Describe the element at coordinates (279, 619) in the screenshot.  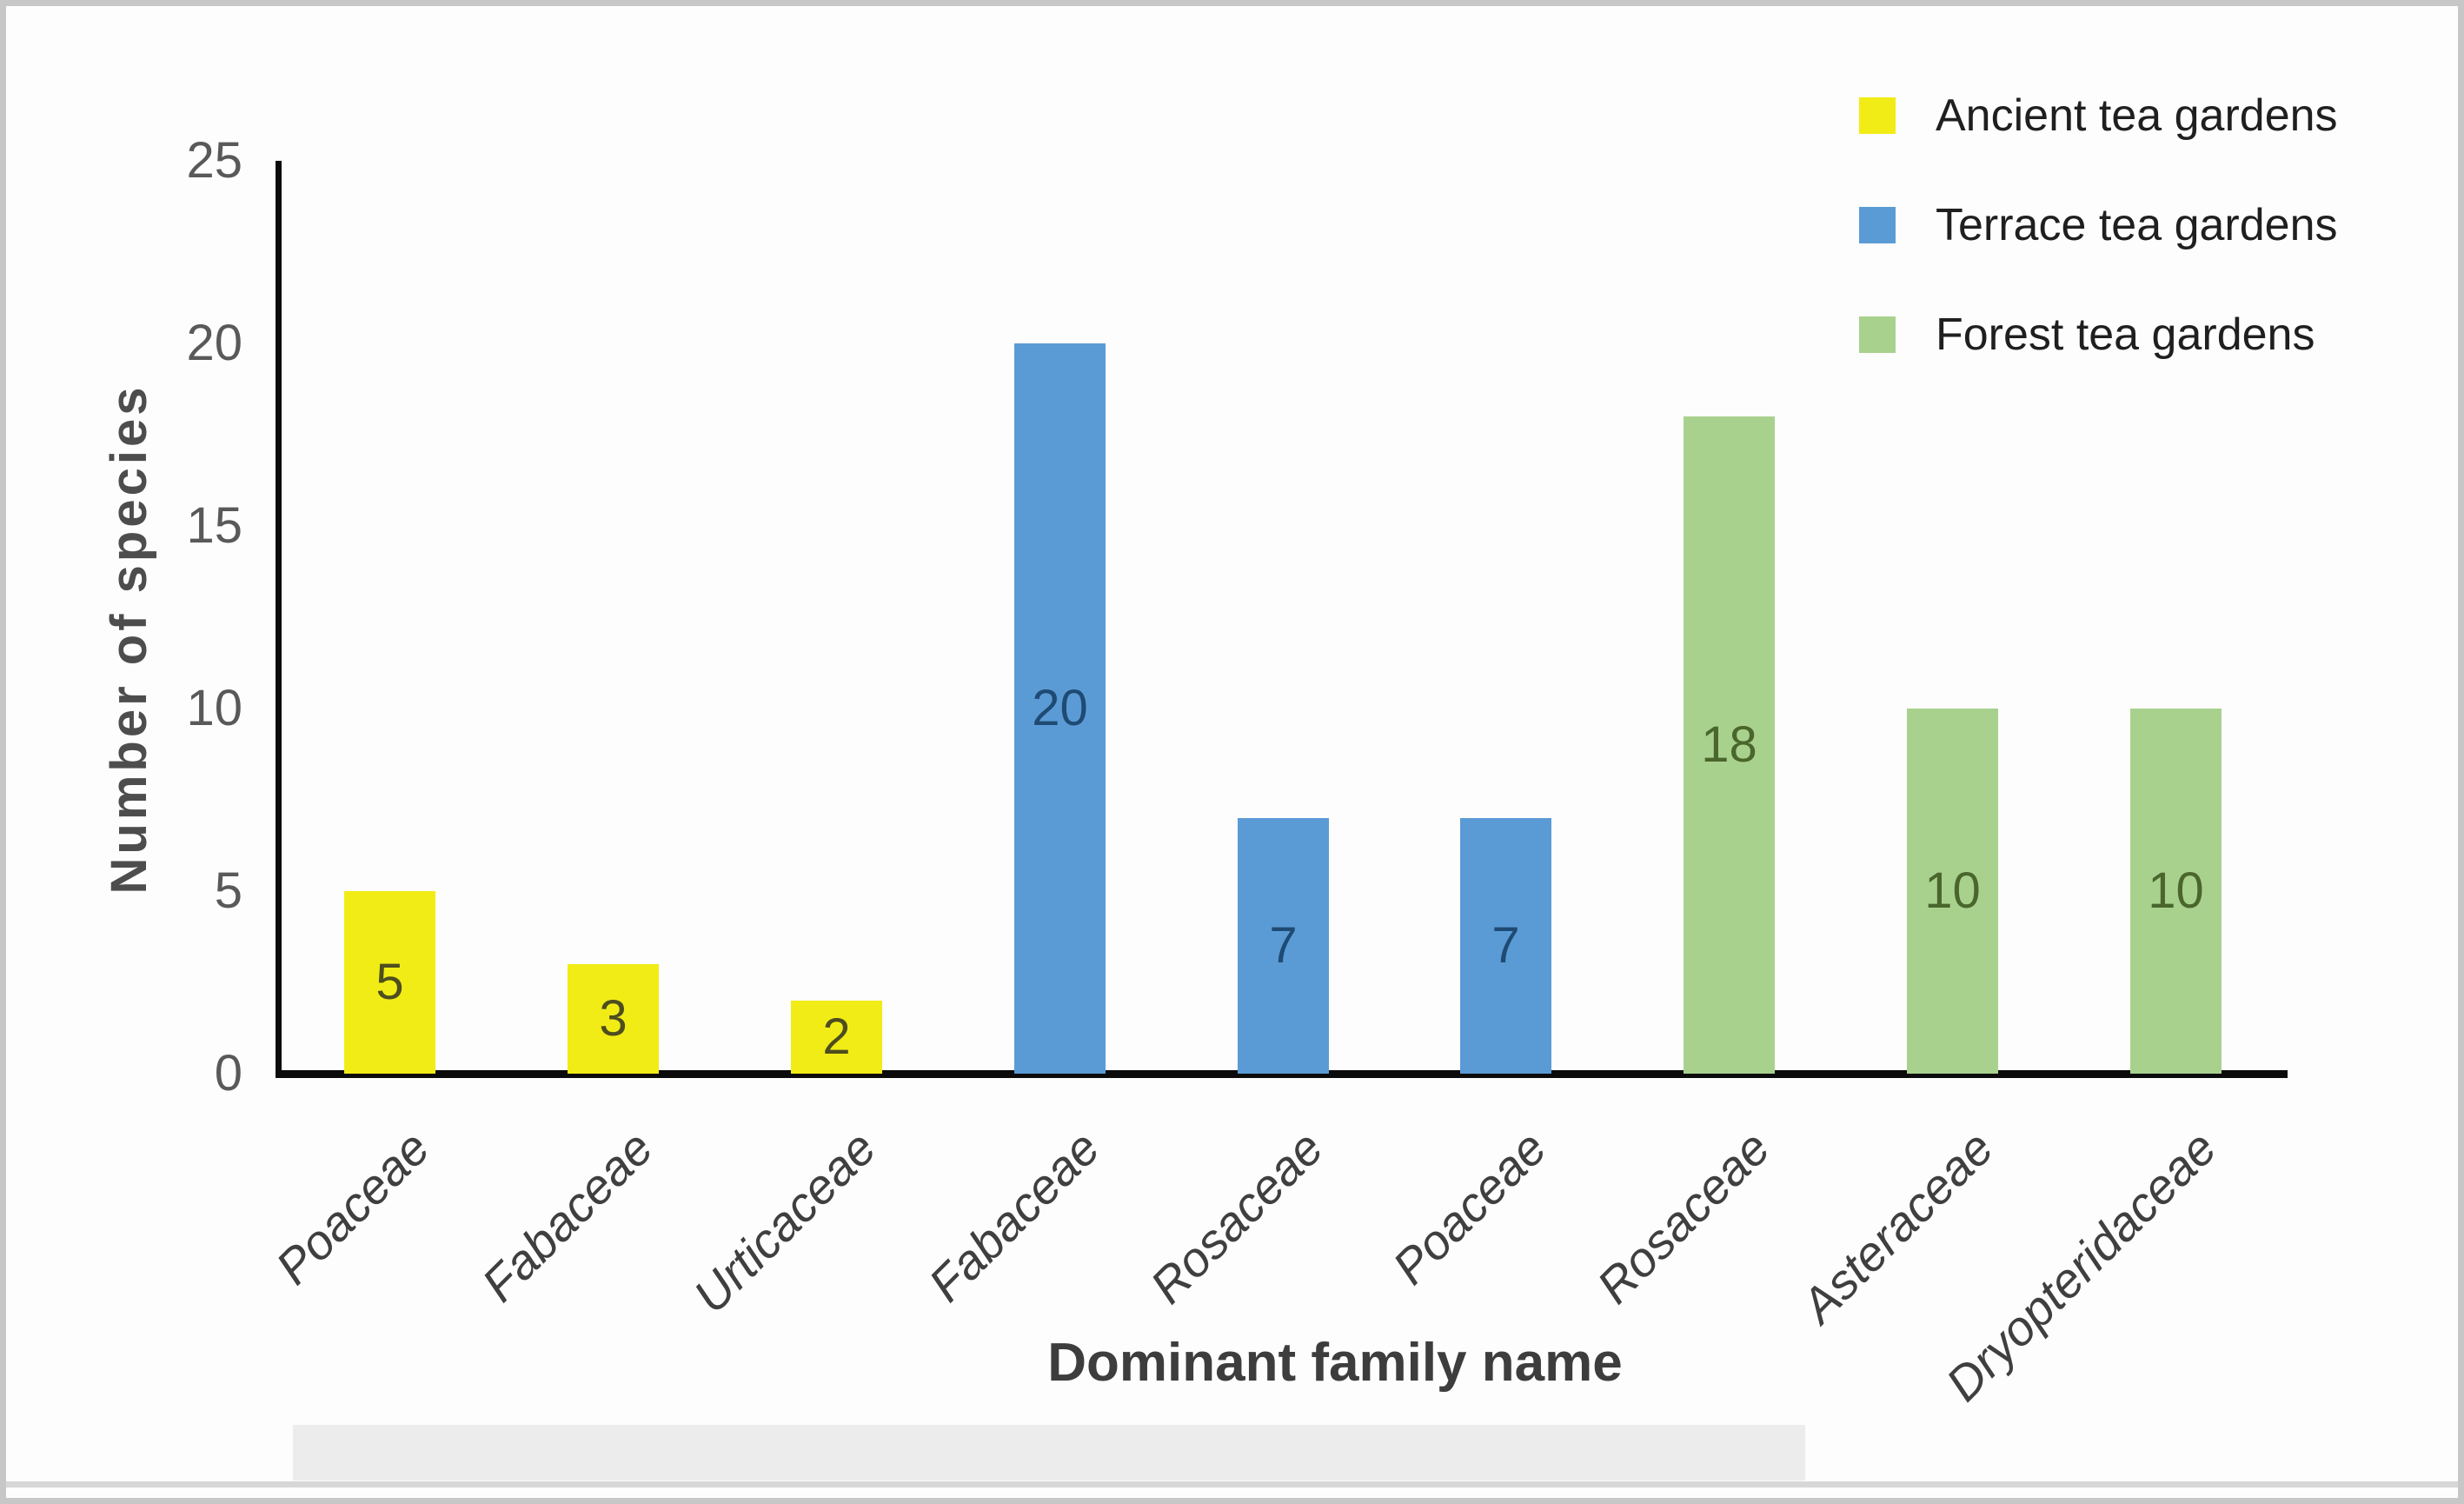
I see `y-axis-line` at that location.